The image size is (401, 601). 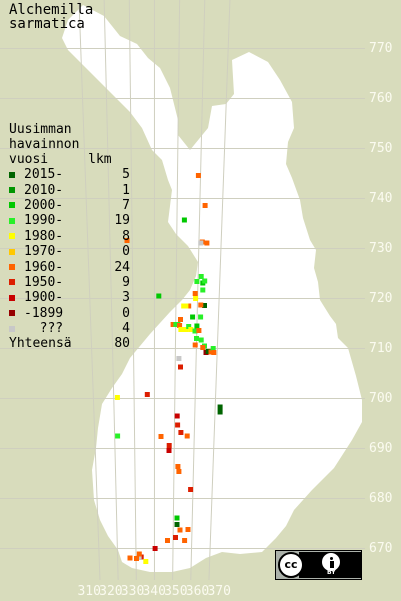 What do you see at coordinates (126, 313) in the screenshot?
I see `legend-row-count: 0` at bounding box center [126, 313].